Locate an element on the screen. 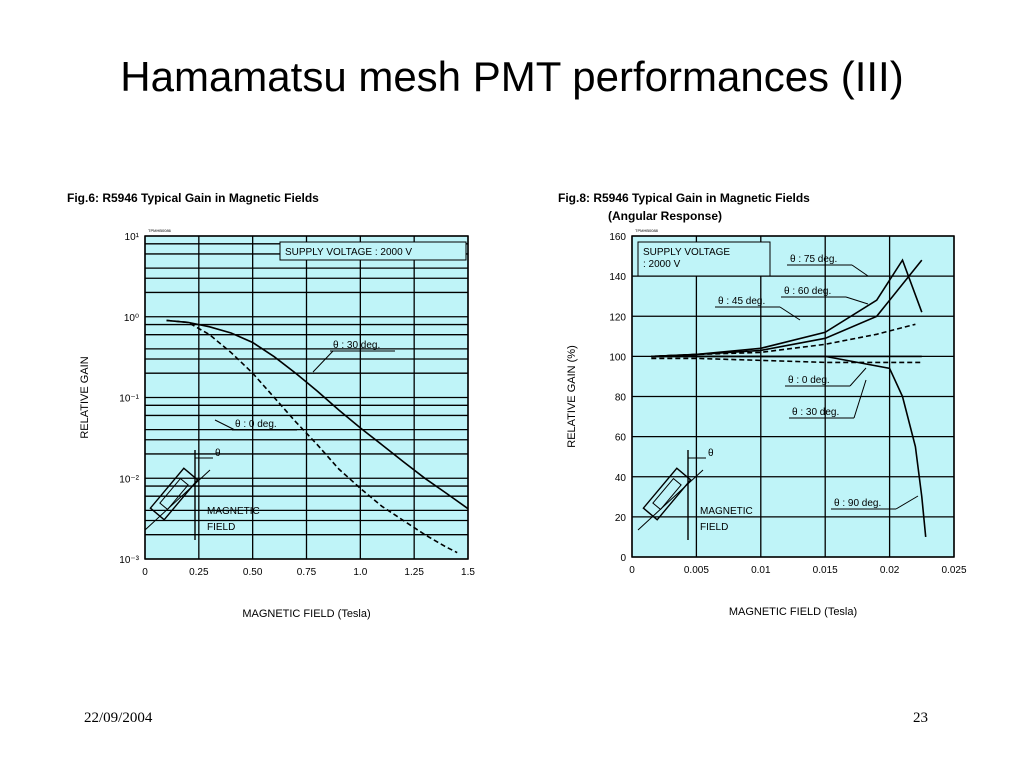 The image size is (1024, 768). series-label: θ : 60 deg. is located at coordinates (807, 291).